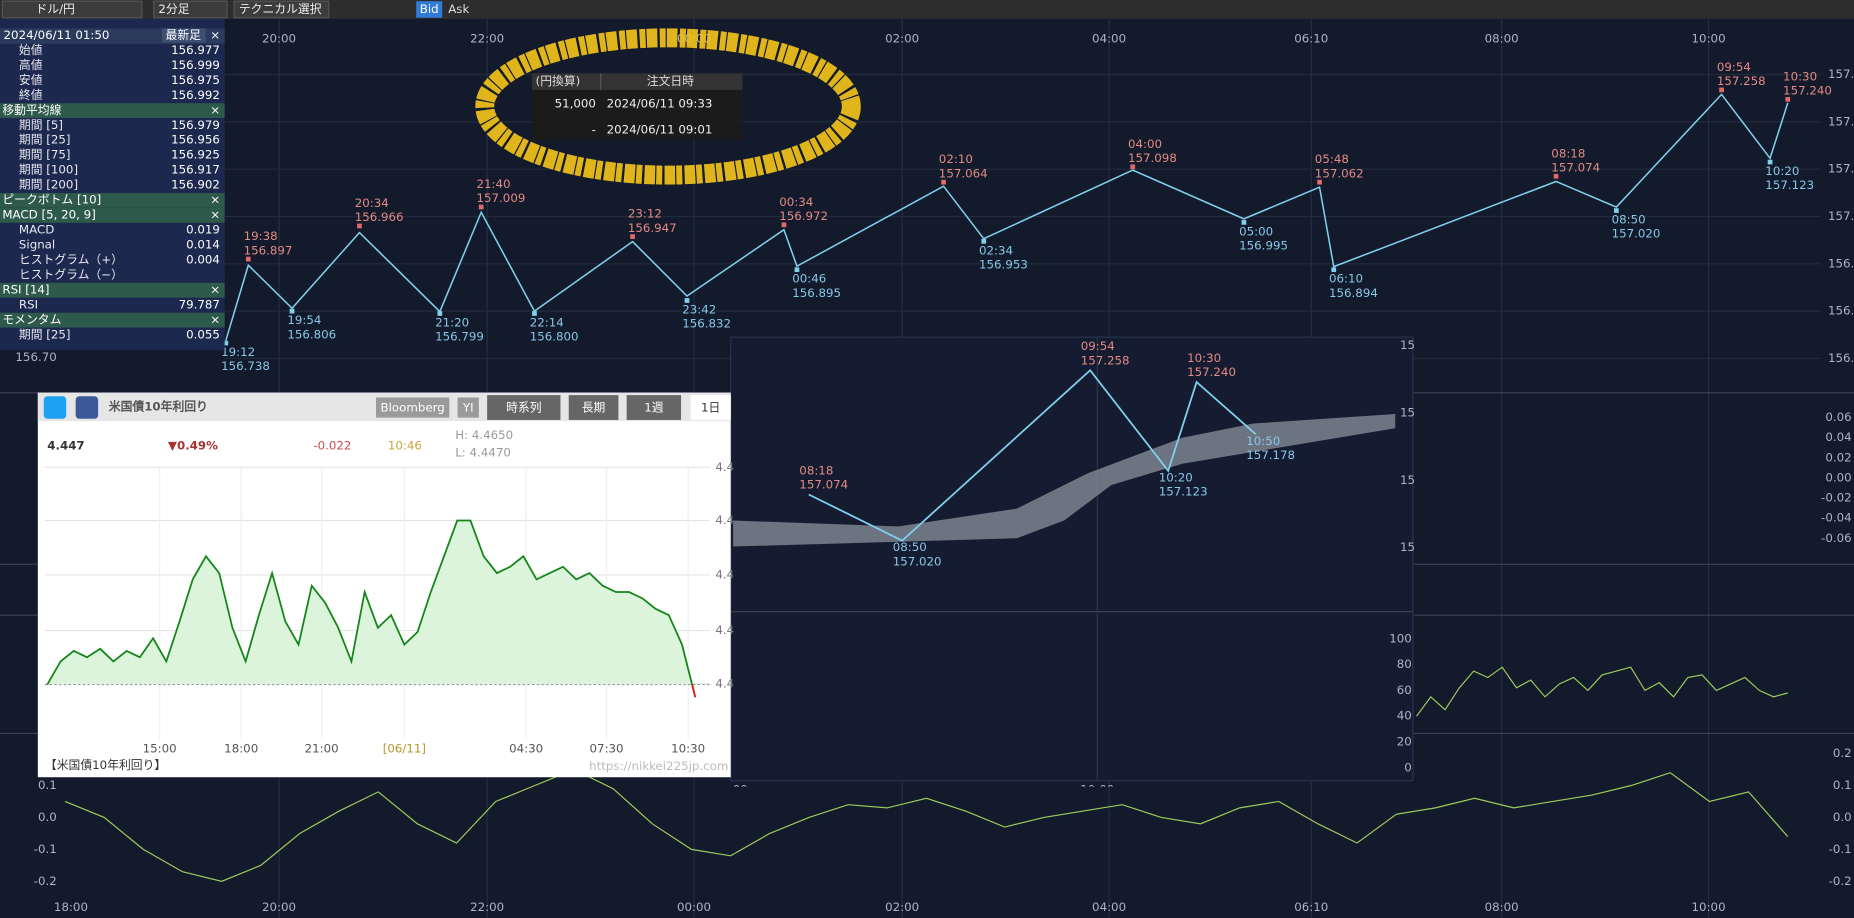  What do you see at coordinates (1098, 346) in the screenshot?
I see `zoom-label-time: 09:54` at bounding box center [1098, 346].